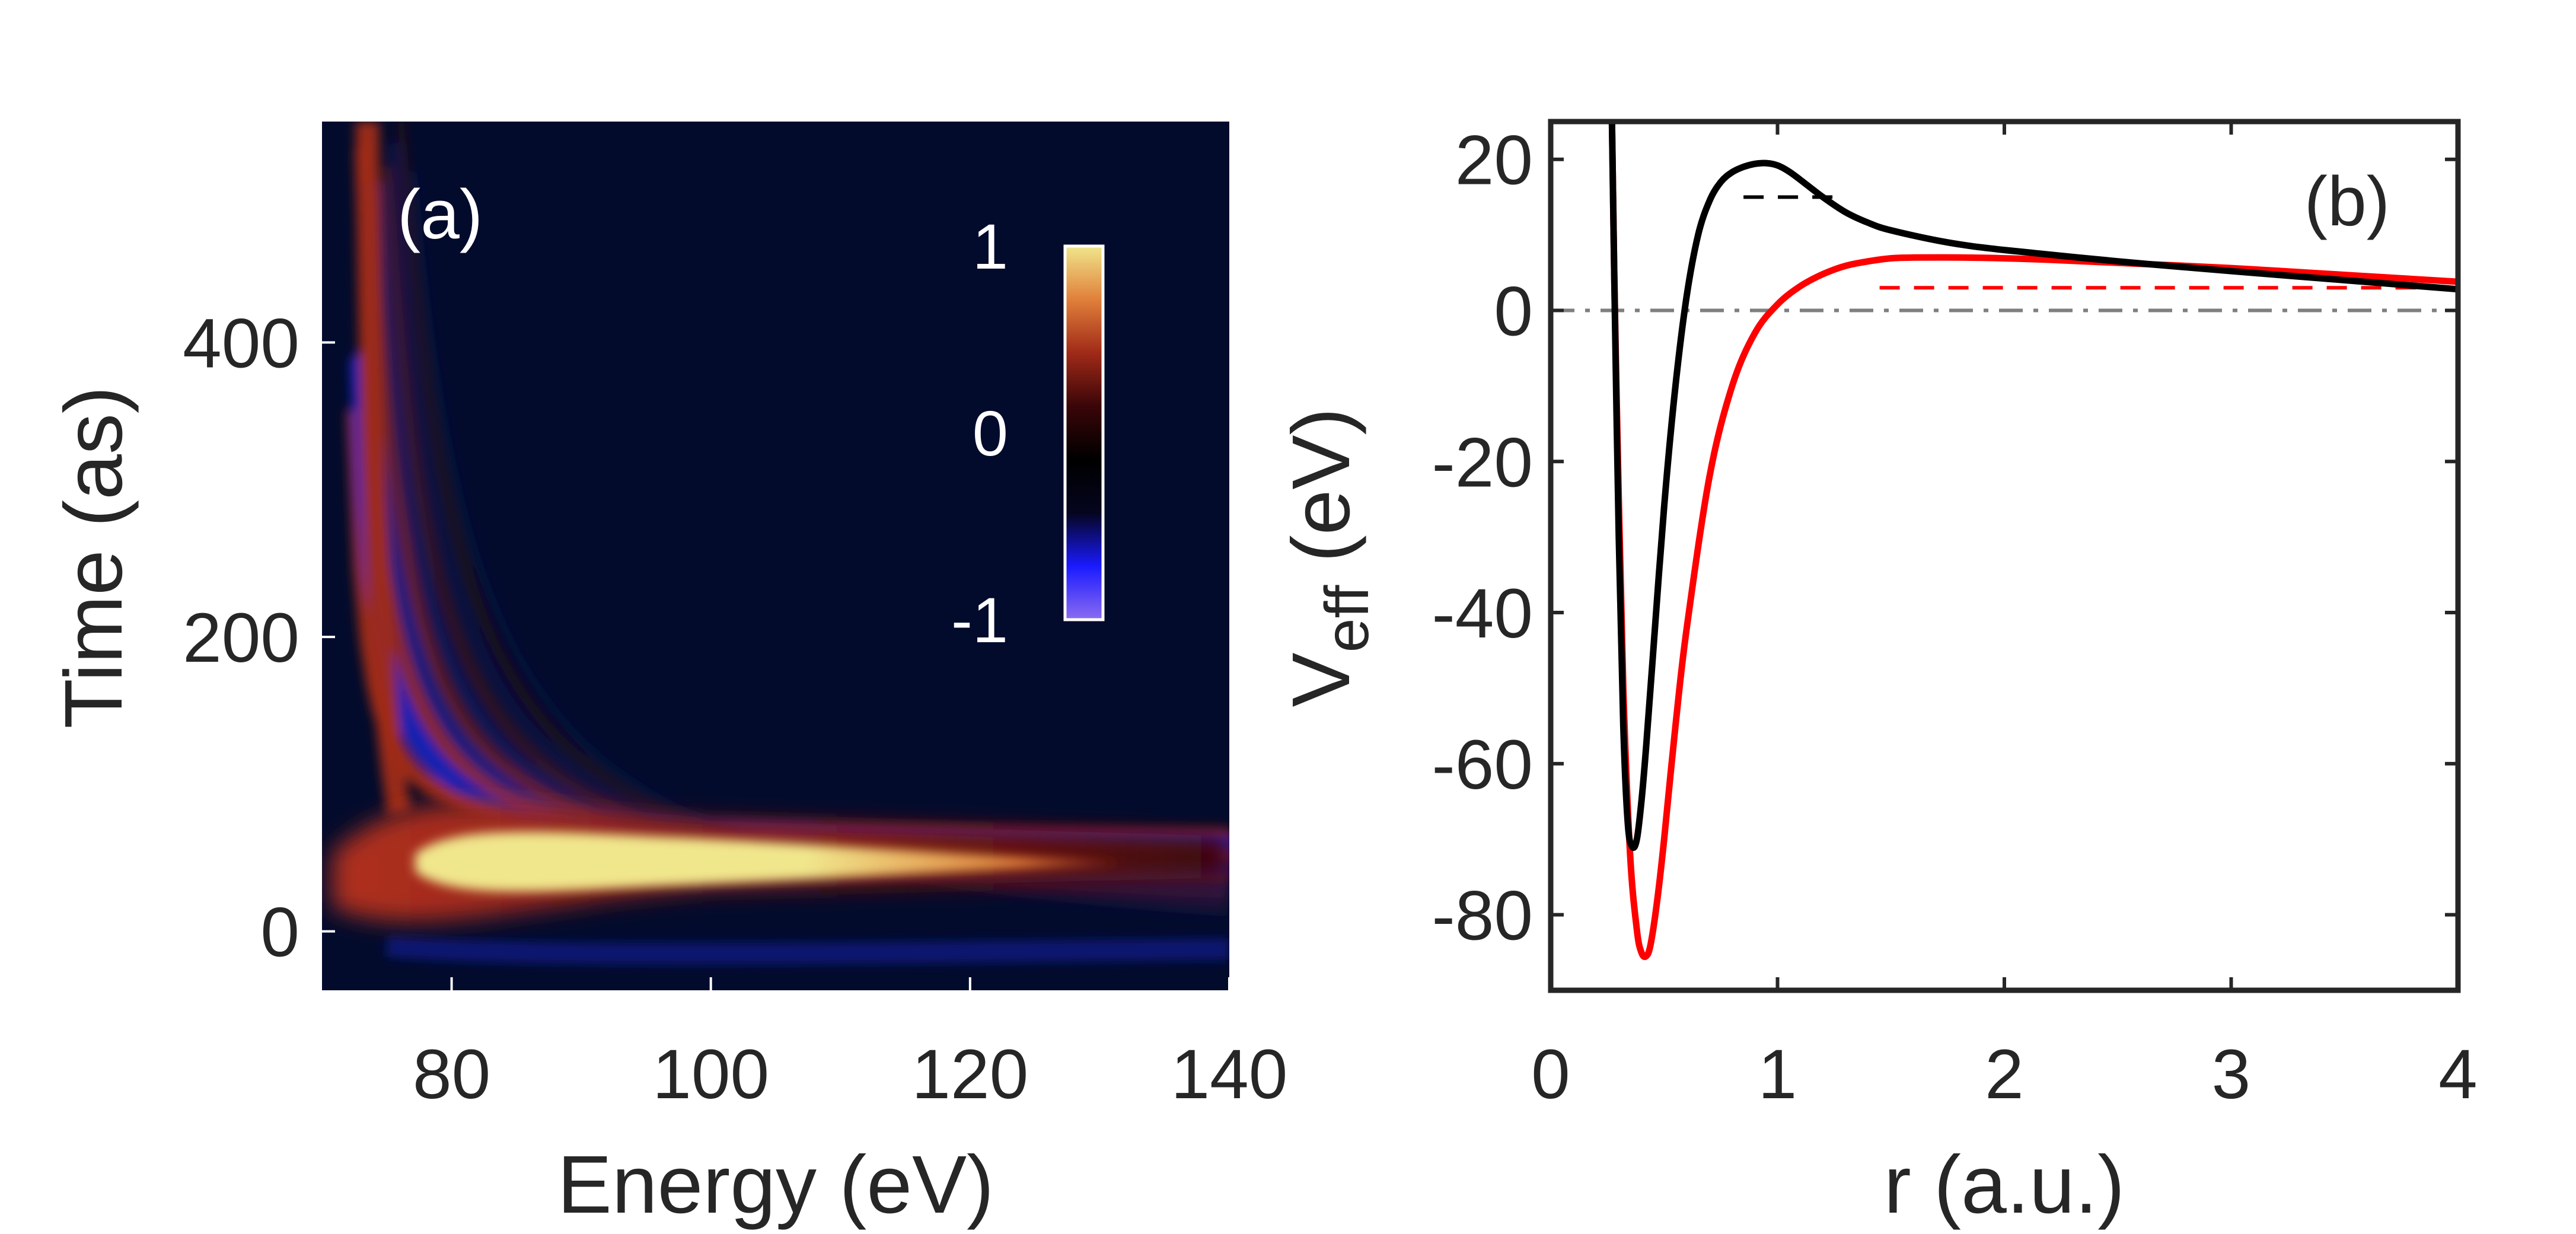 This screenshot has width=2576, height=1234. What do you see at coordinates (710, 1074) in the screenshot?
I see `x-tick-label: 100` at bounding box center [710, 1074].